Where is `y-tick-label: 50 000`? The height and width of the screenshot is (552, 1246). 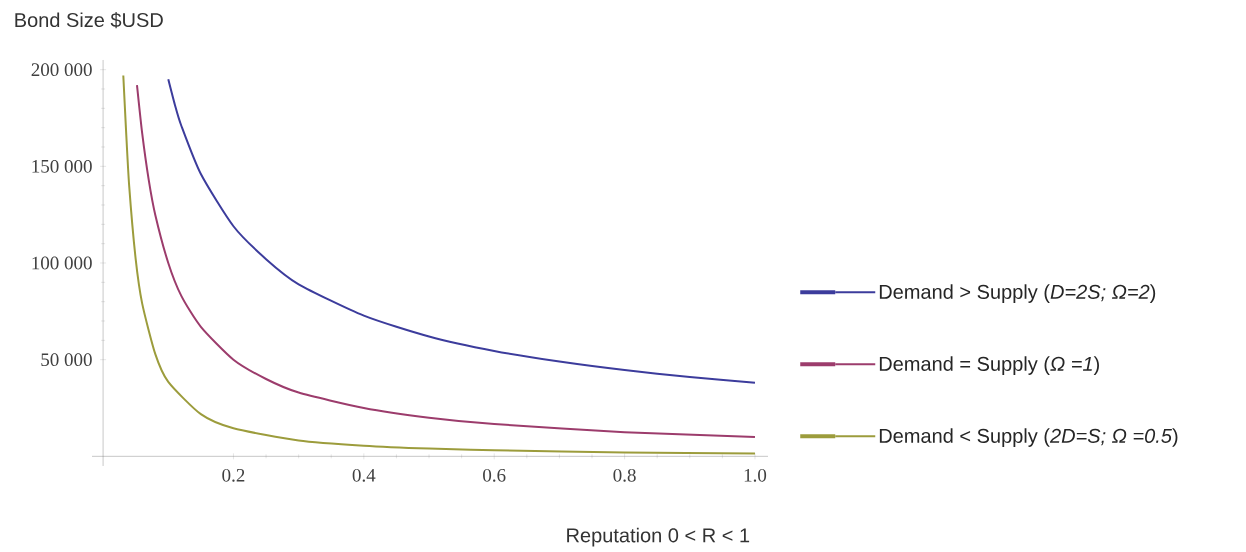
y-tick-label: 50 000 is located at coordinates (66, 360).